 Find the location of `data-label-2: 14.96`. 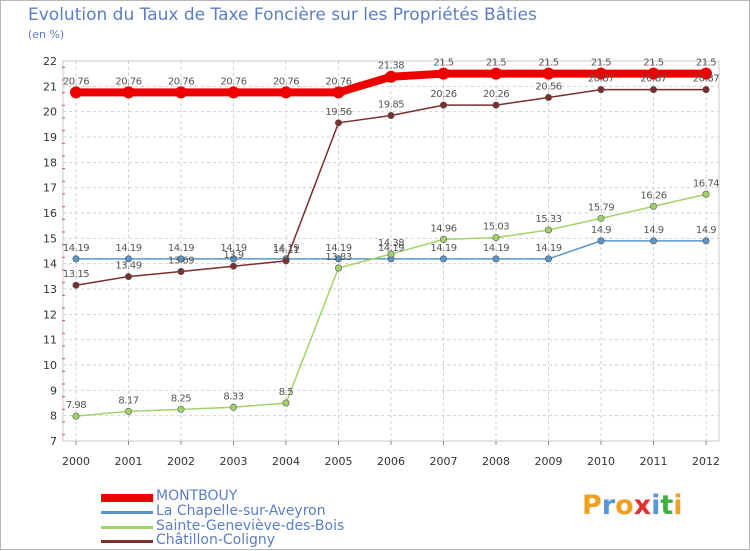

data-label-2: 14.96 is located at coordinates (443, 228).